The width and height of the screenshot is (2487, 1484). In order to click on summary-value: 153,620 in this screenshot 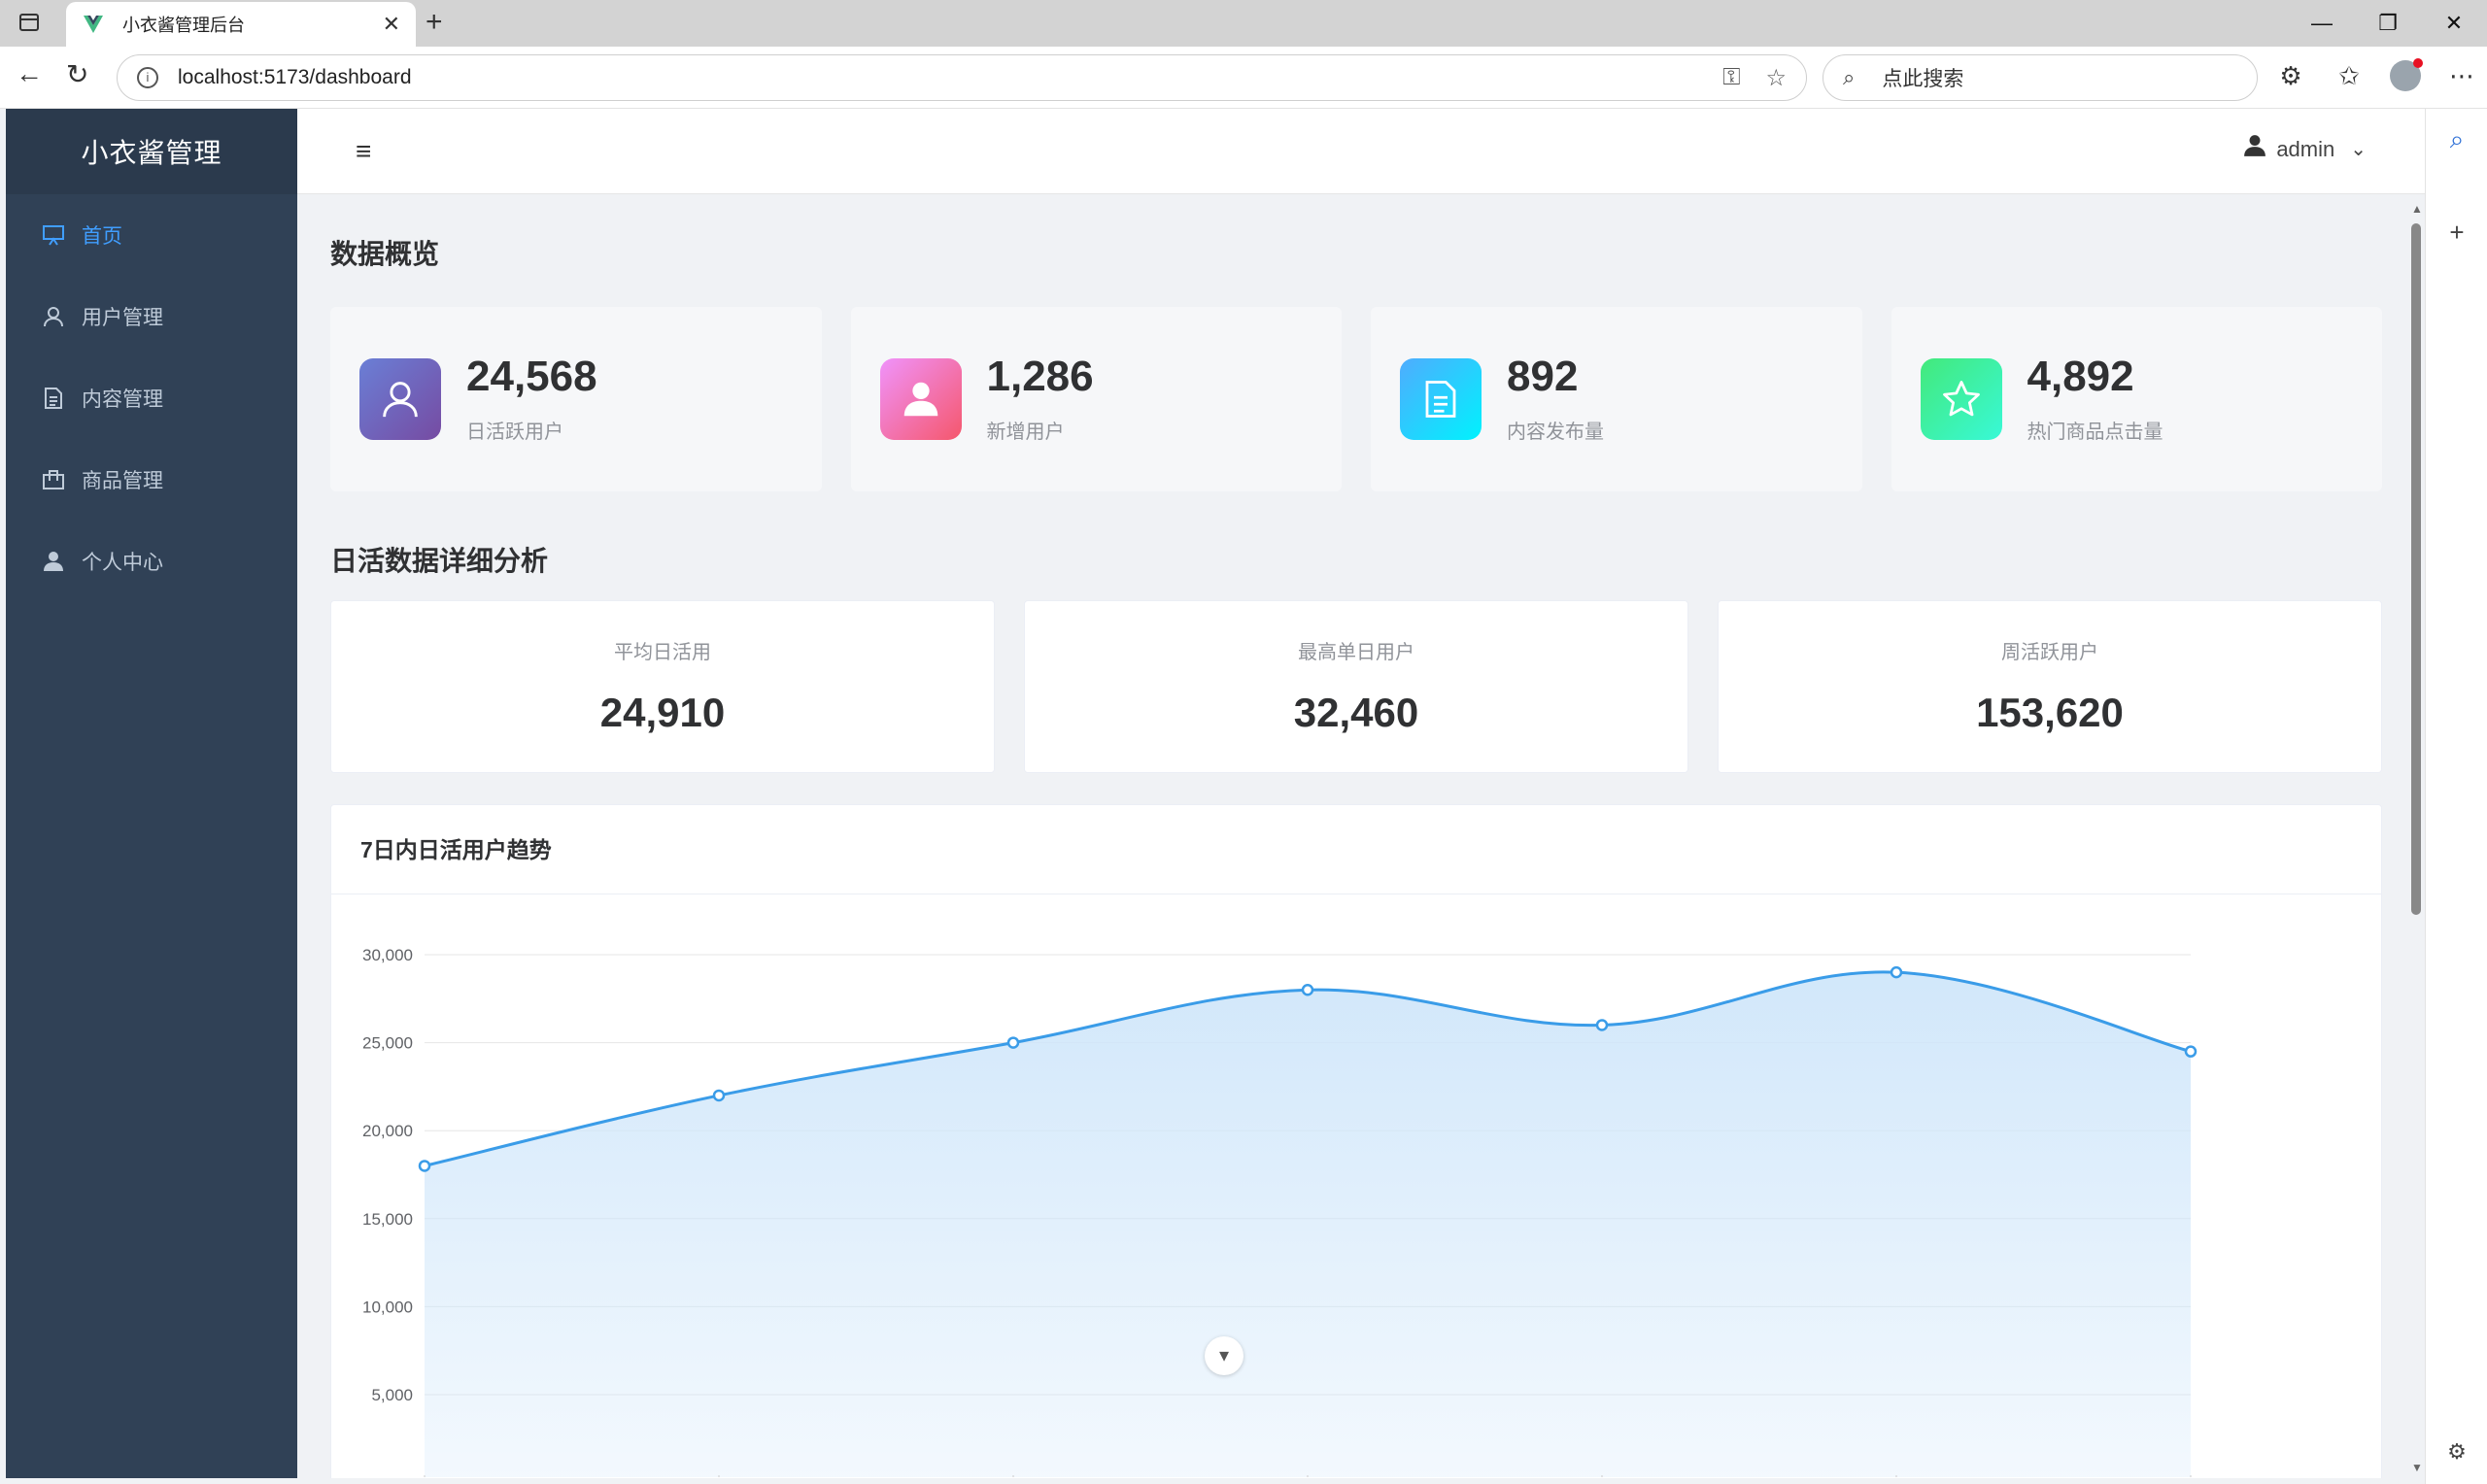, I will do `click(2050, 712)`.